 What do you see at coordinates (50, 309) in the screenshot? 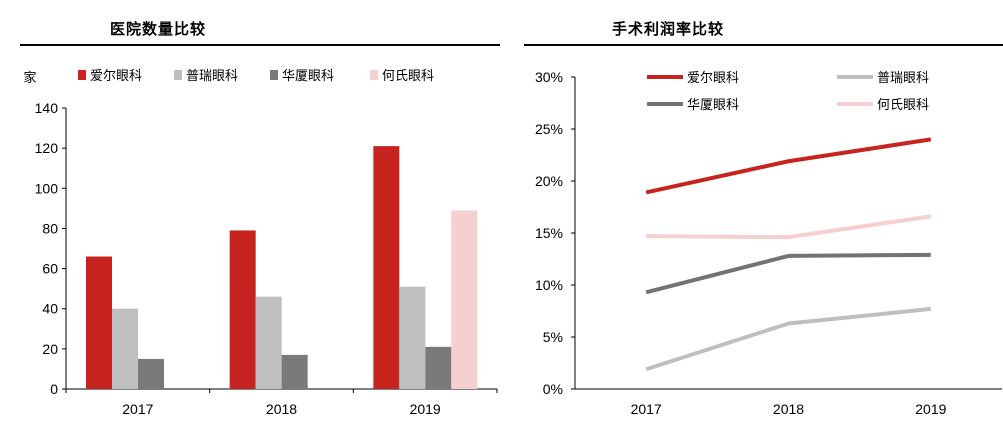
I see `y-tick-label: 40` at bounding box center [50, 309].